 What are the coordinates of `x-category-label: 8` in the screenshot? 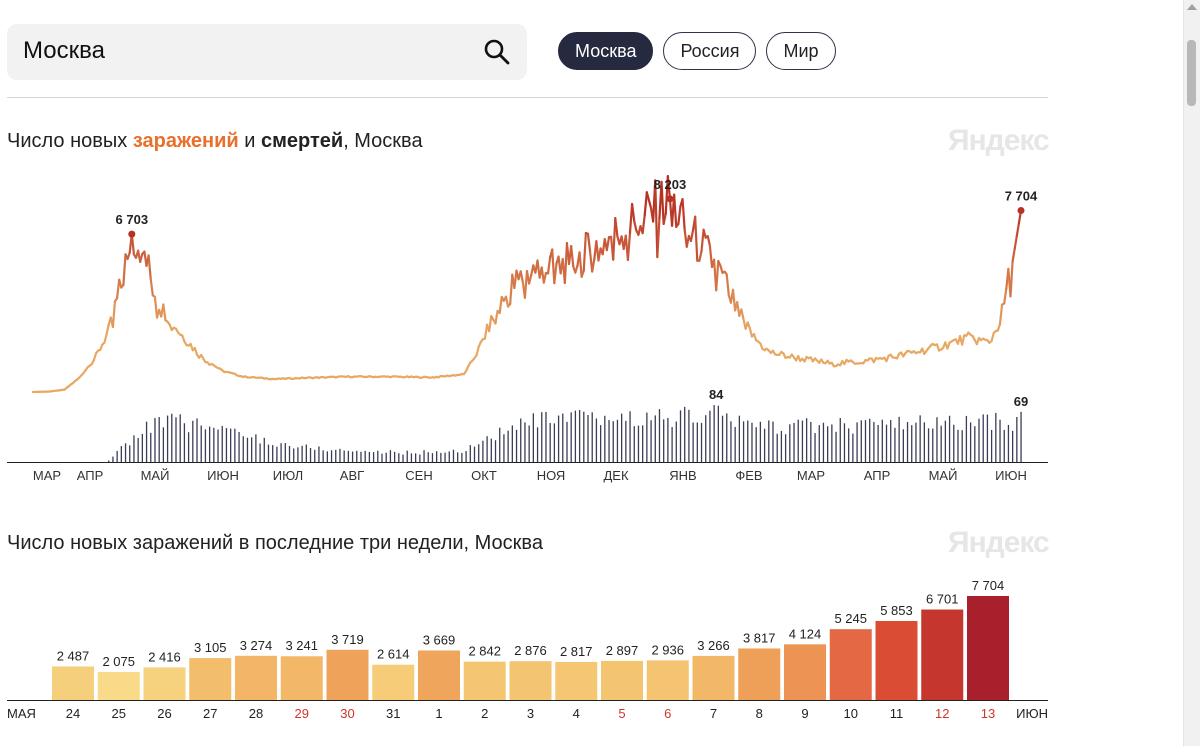 It's located at (759, 713).